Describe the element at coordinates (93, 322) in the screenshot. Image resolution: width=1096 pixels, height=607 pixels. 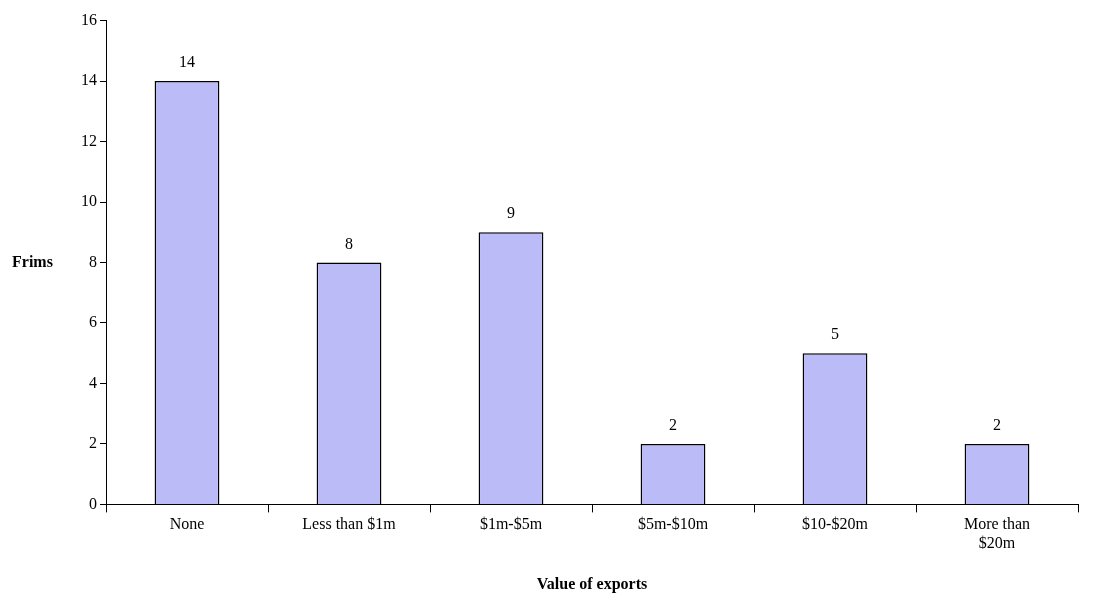
I see `y-tick-label: 6` at that location.